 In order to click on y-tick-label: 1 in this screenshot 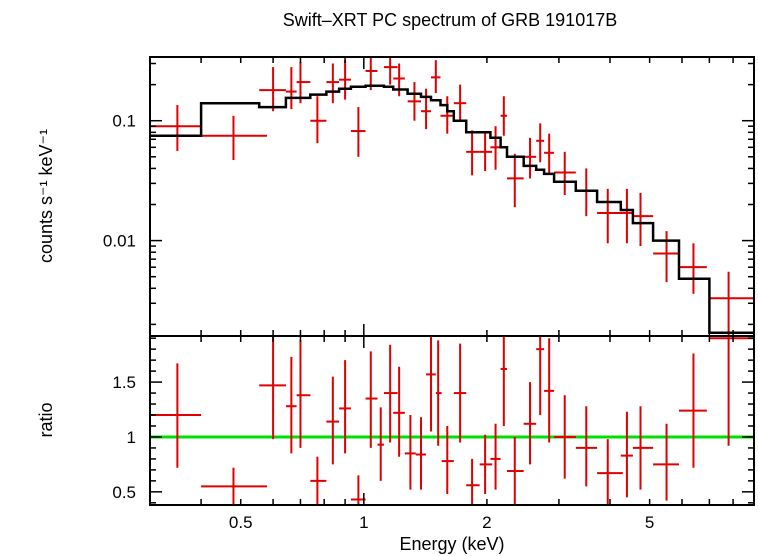, I will do `click(131, 437)`.